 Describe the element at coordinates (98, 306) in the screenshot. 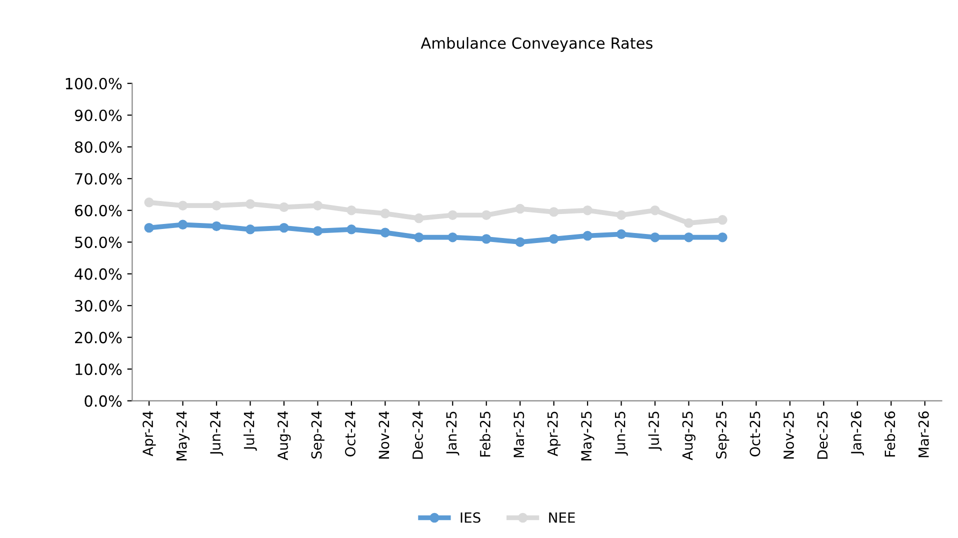

I see `y-tick-label: 30.0%` at that location.